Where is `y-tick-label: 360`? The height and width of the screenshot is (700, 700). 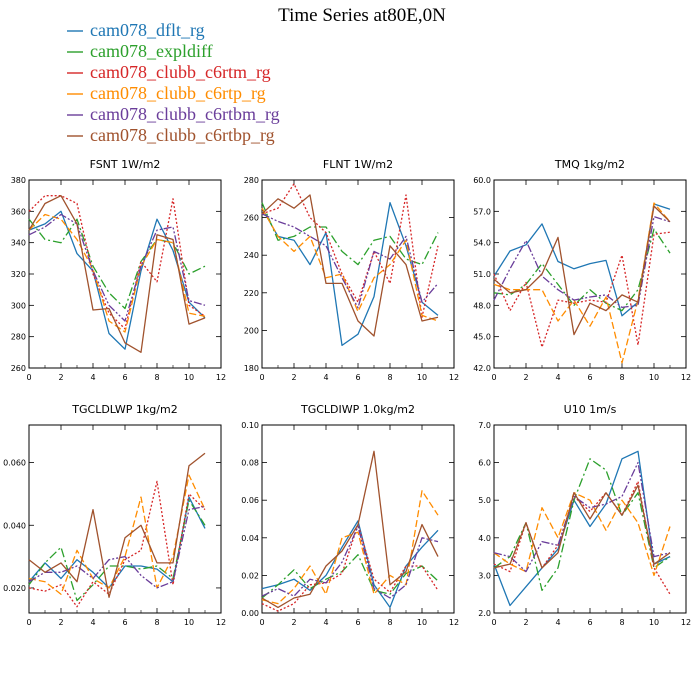
y-tick-label: 360 is located at coordinates (18, 211).